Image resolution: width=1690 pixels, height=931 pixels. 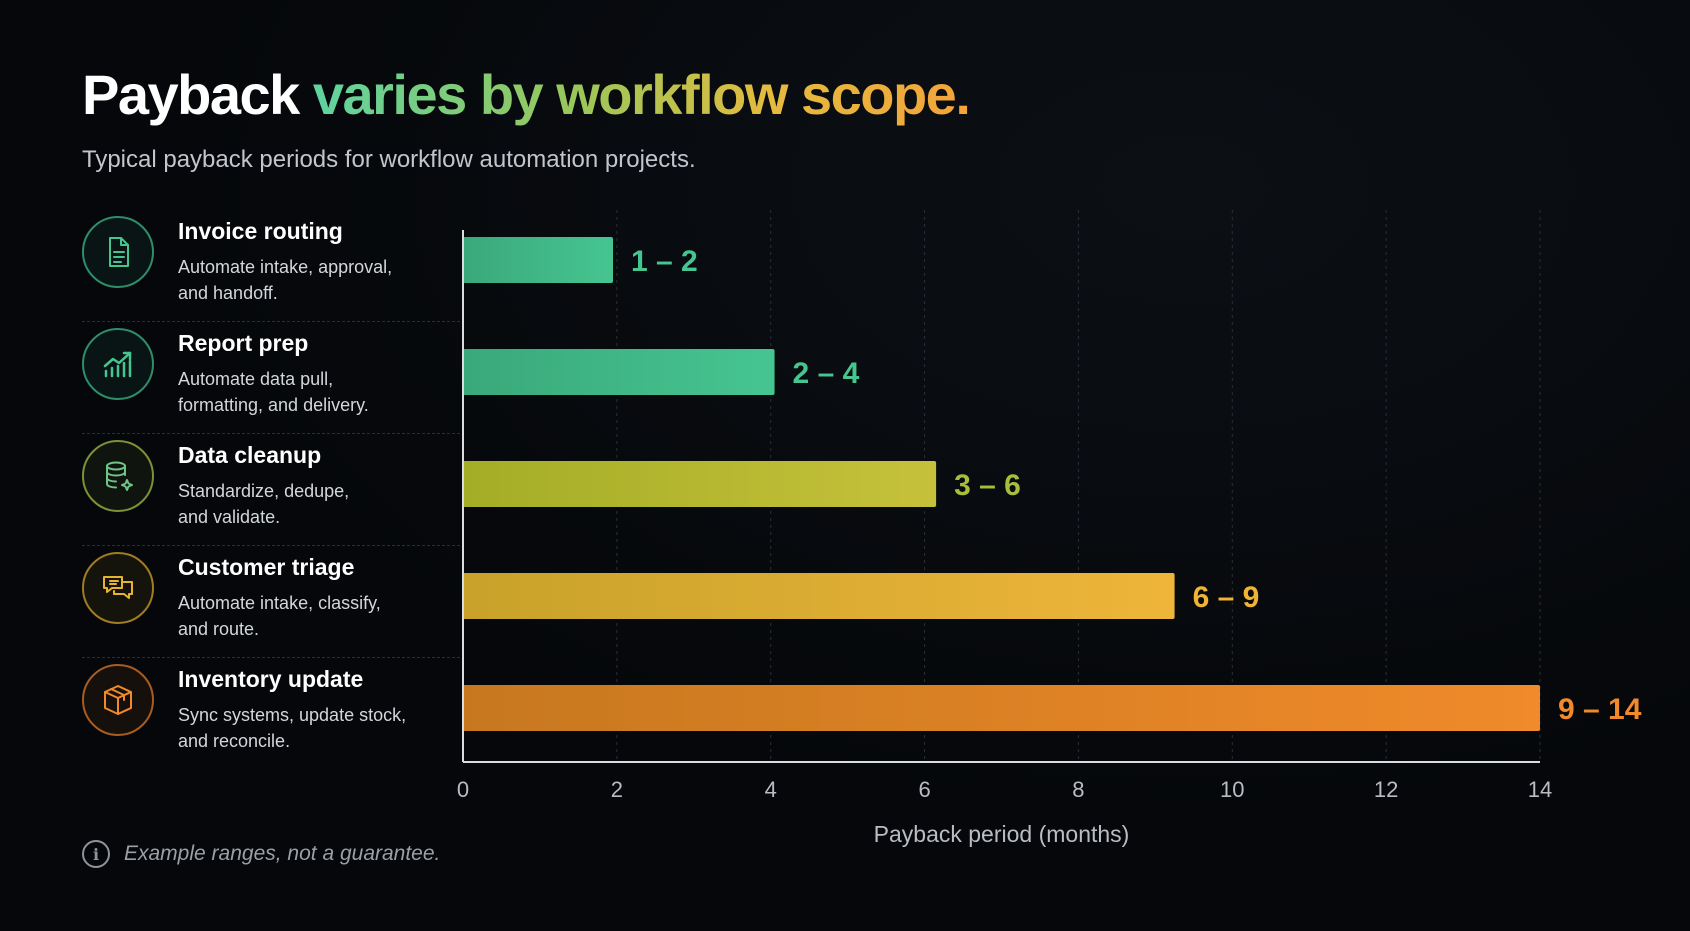 I want to click on chat-bubbles-icon, so click(x=118, y=587).